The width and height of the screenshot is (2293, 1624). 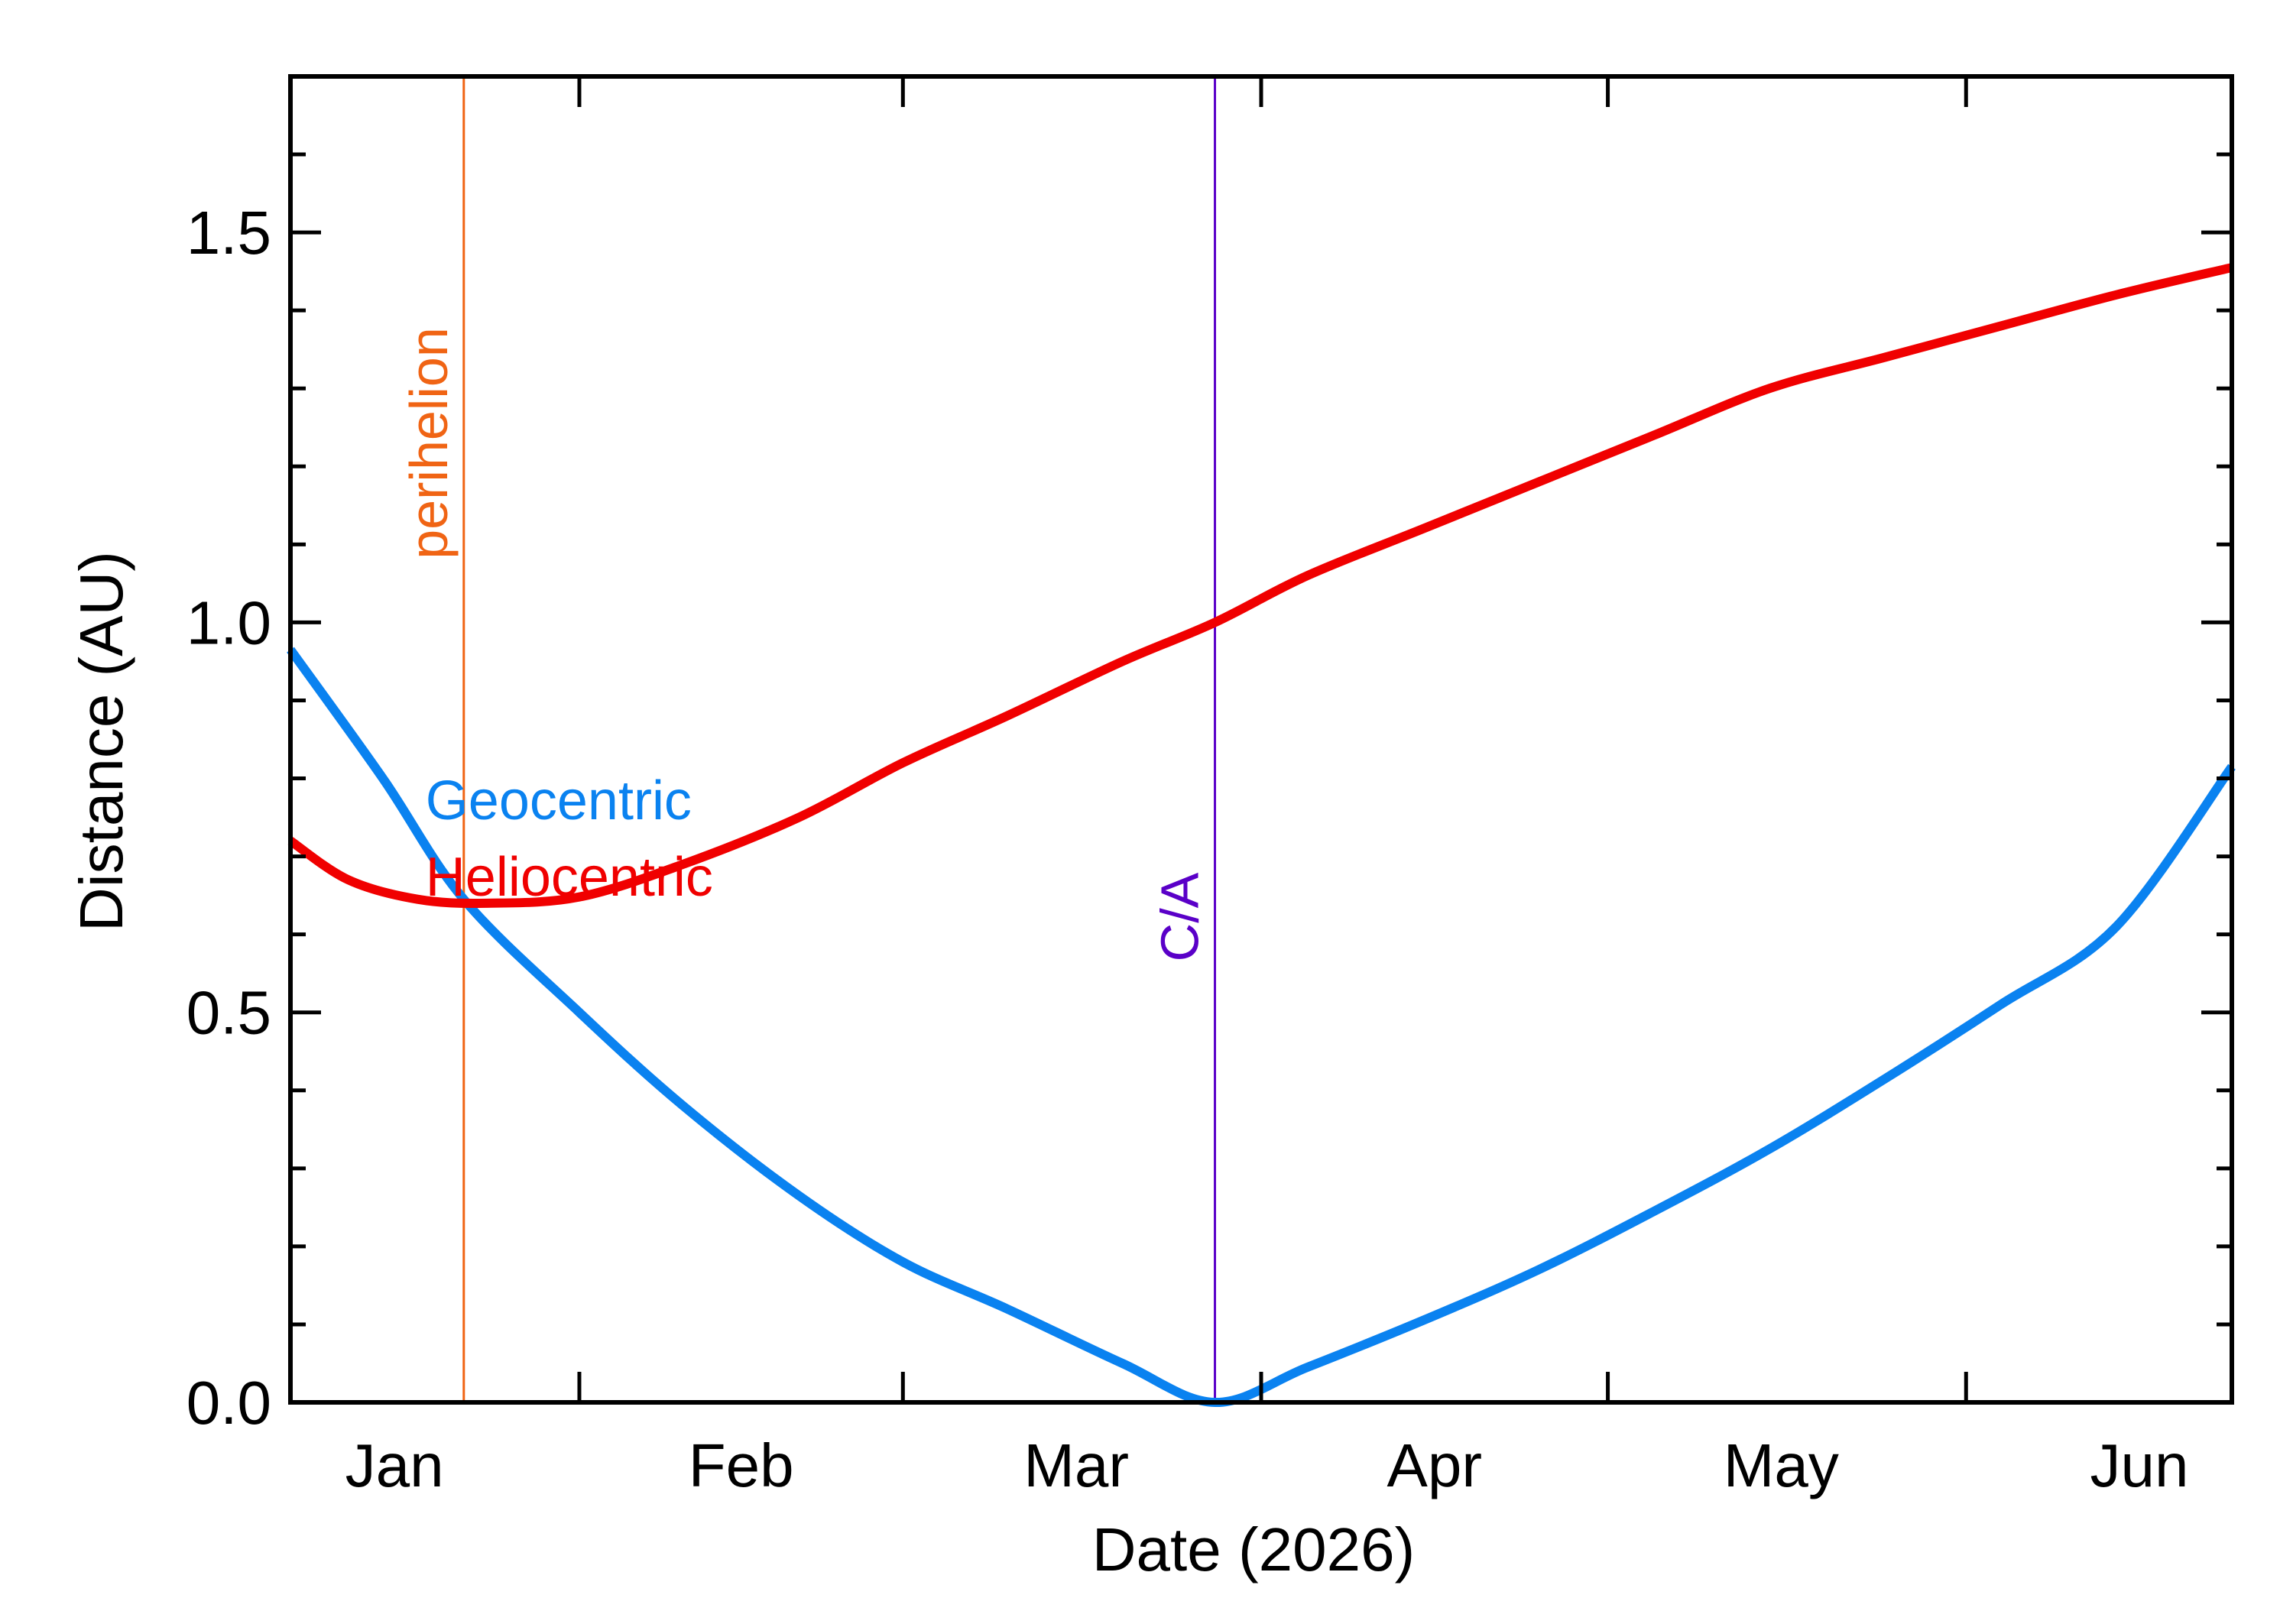 I want to click on x-tick-label: Jan, so click(x=394, y=1465).